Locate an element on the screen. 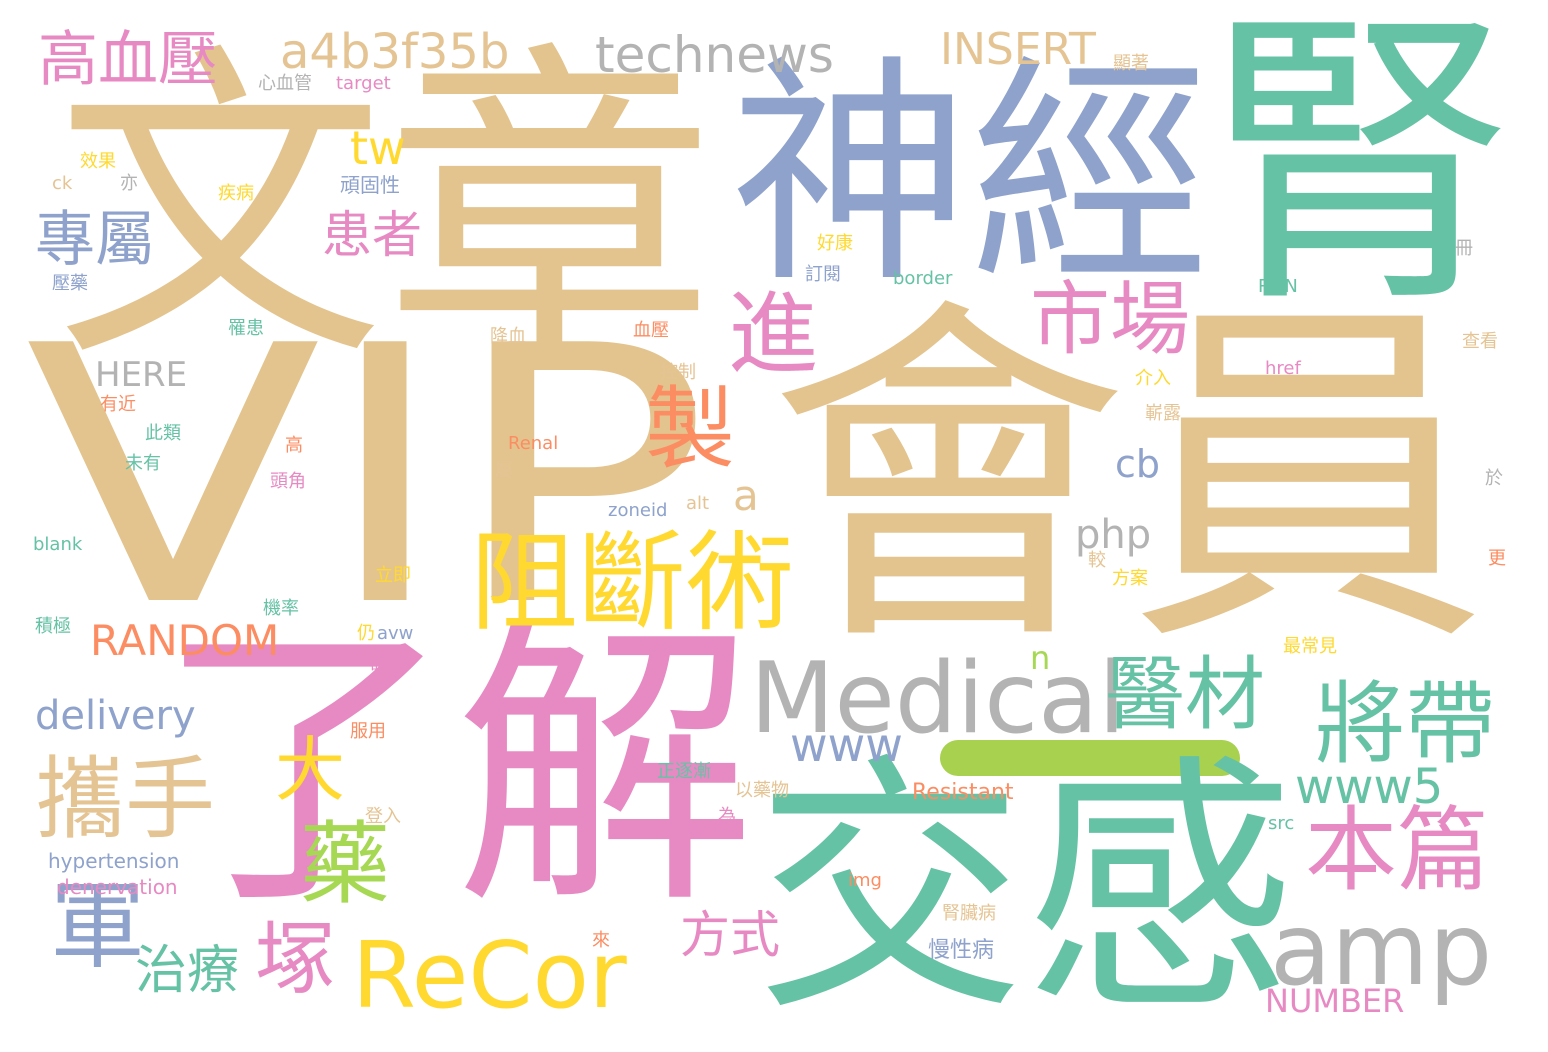 This screenshot has width=1548, height=1052. word-blank: blank is located at coordinates (58, 544).